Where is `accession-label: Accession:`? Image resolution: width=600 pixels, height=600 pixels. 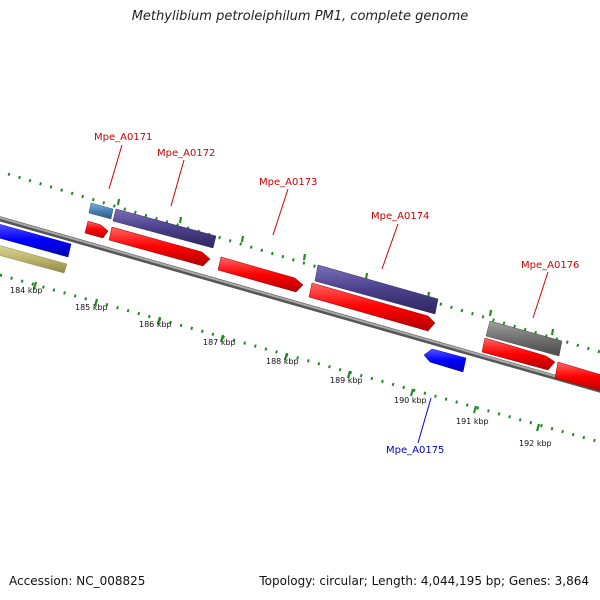 accession-label: Accession: is located at coordinates (41, 581).